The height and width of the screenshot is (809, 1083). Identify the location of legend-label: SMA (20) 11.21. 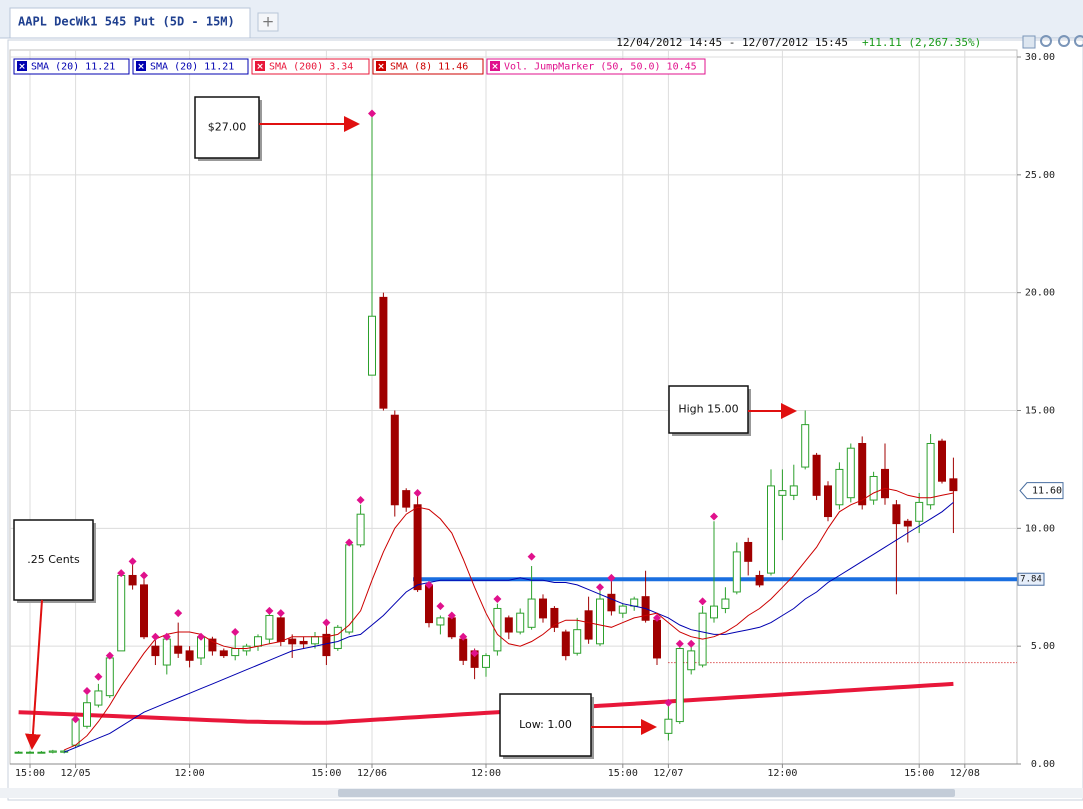
(73, 67).